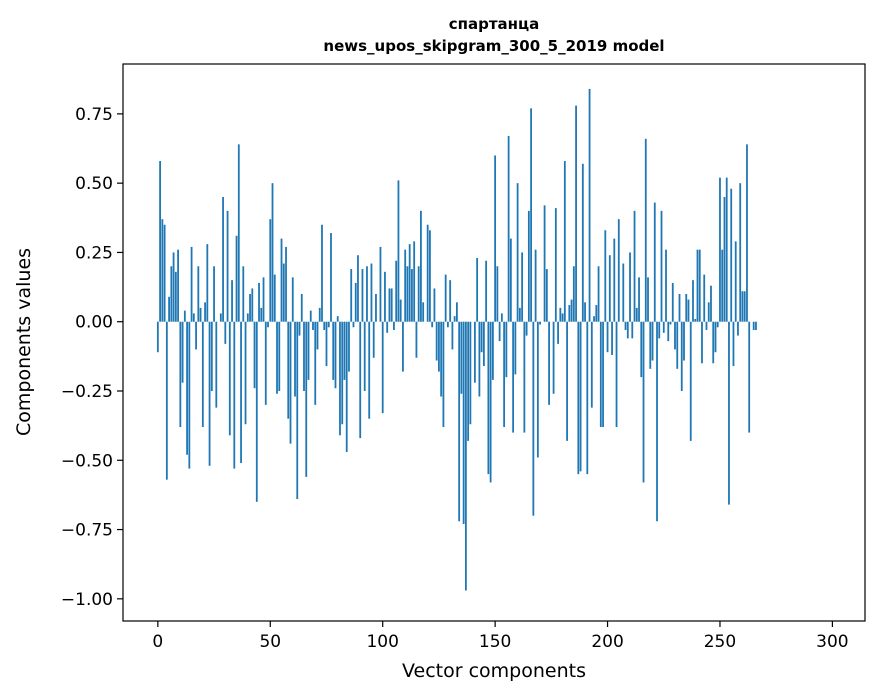 Image resolution: width=880 pixels, height=696 pixels. What do you see at coordinates (720, 642) in the screenshot?
I see `x-tick-label: 250` at bounding box center [720, 642].